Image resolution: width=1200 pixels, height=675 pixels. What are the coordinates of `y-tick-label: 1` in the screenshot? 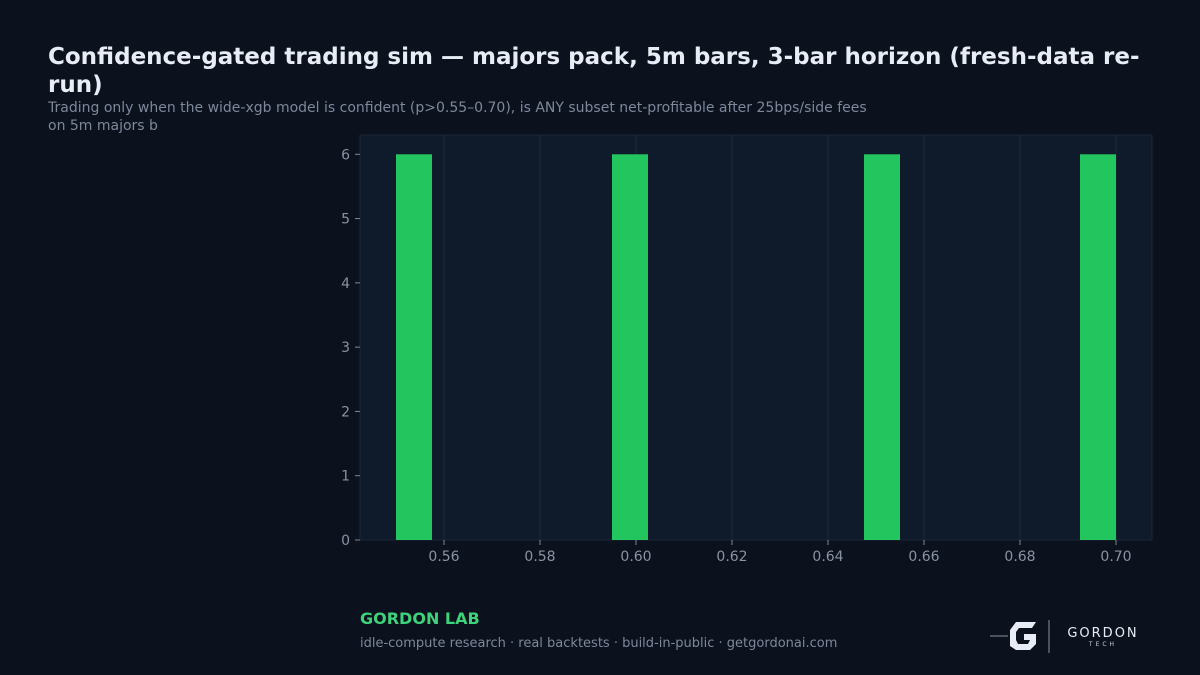 It's located at (345, 477).